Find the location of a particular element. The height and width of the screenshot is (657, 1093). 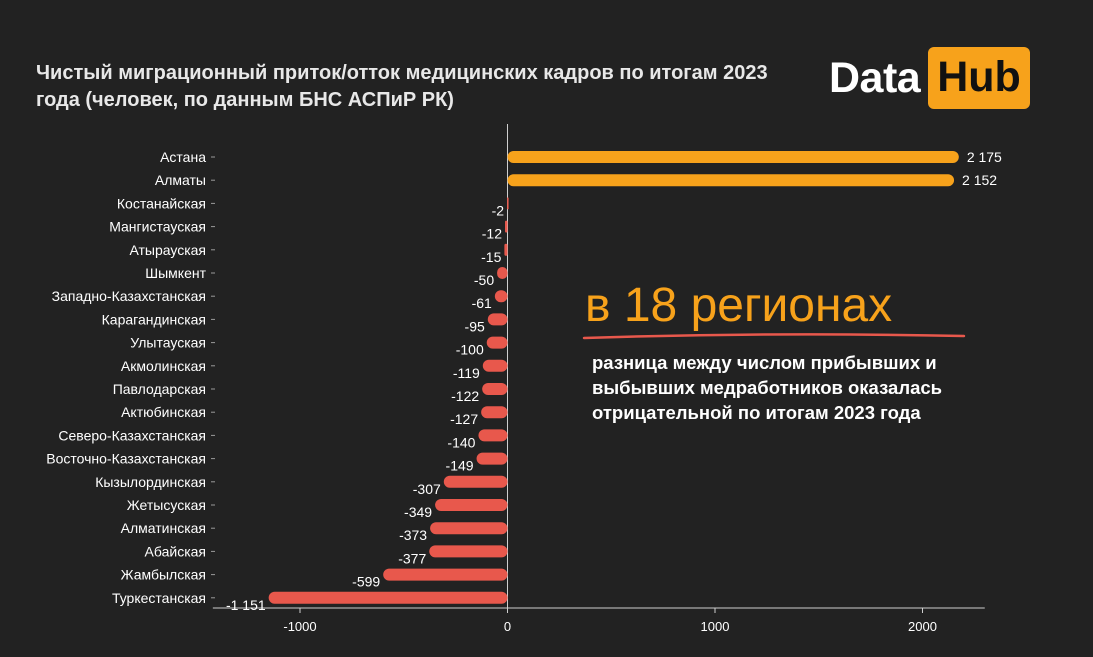

value-label: -50 is located at coordinates (484, 280).